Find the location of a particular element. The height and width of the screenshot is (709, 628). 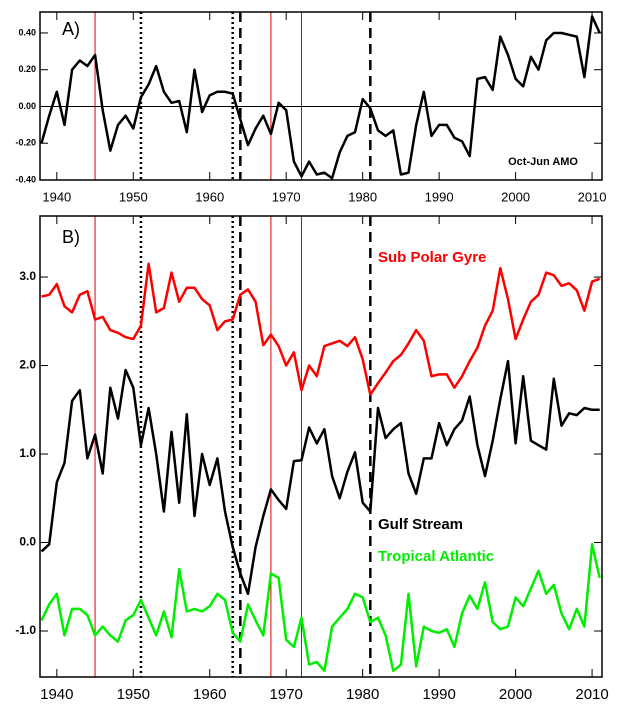

y-tick-label: -1.0 is located at coordinates (25, 630).